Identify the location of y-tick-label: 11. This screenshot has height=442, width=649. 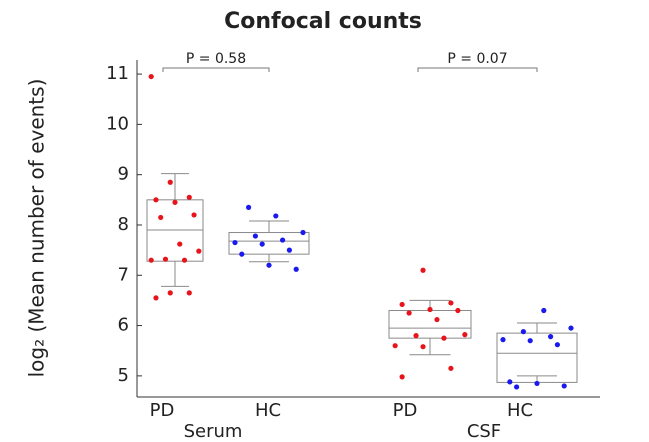
(117, 73).